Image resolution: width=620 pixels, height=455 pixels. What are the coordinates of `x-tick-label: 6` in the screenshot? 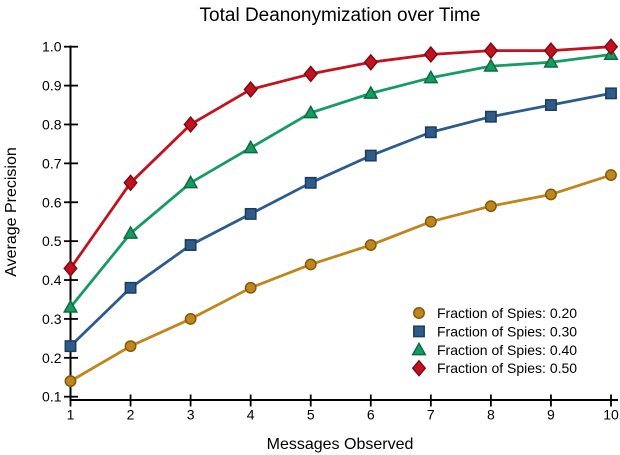 It's located at (371, 415).